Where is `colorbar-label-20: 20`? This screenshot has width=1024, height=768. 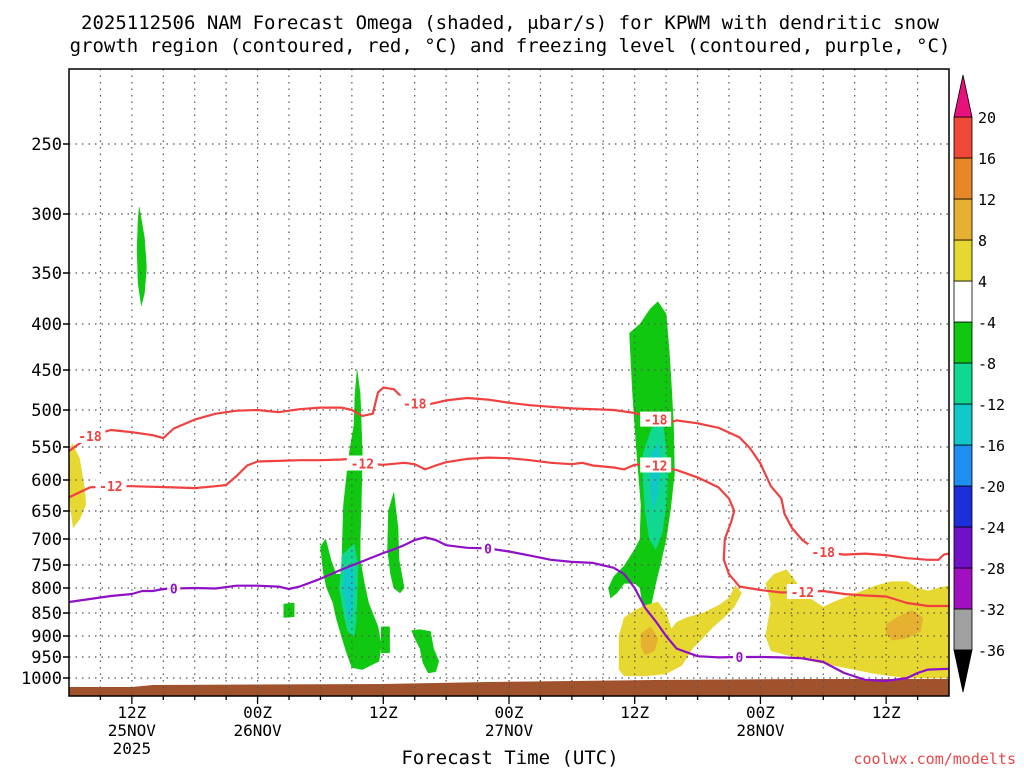
colorbar-label-20: 20 is located at coordinates (987, 118).